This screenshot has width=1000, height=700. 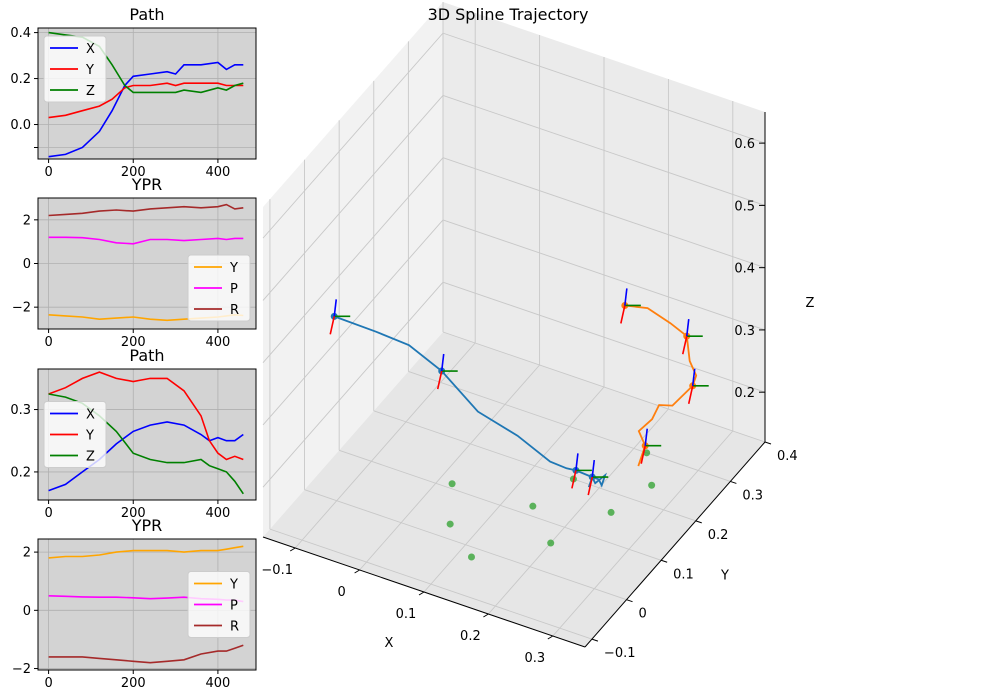 What do you see at coordinates (744, 269) in the screenshot?
I see `z-tick-label: 0.4` at bounding box center [744, 269].